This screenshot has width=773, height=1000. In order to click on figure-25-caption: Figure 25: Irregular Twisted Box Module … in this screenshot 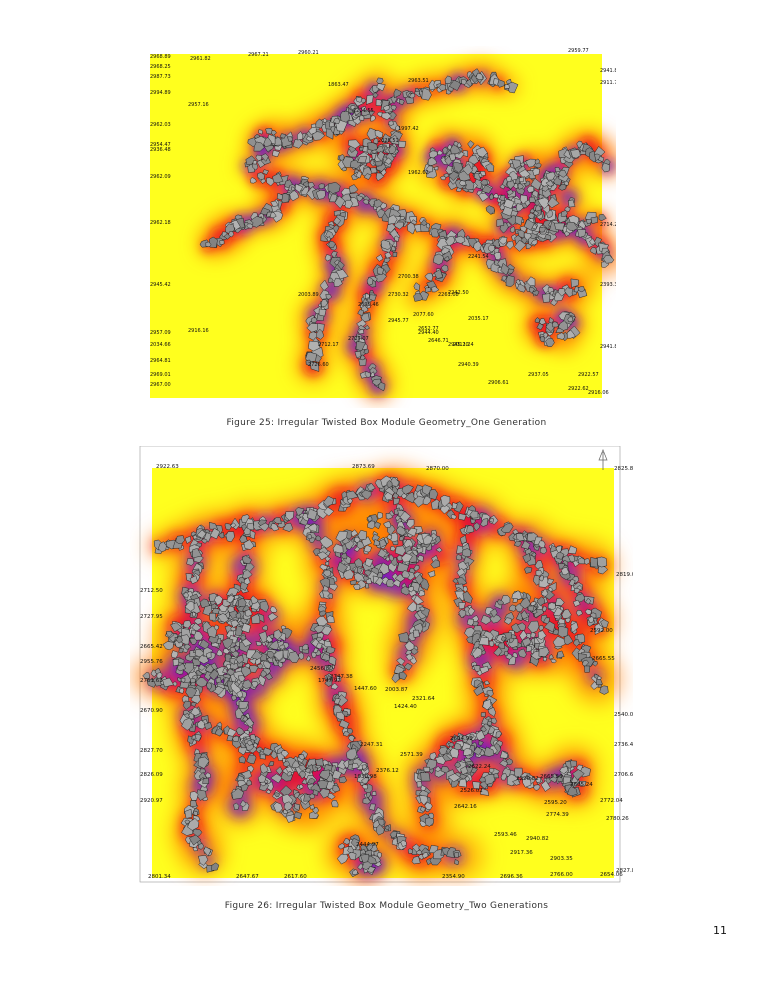, I will do `click(386, 423)`.